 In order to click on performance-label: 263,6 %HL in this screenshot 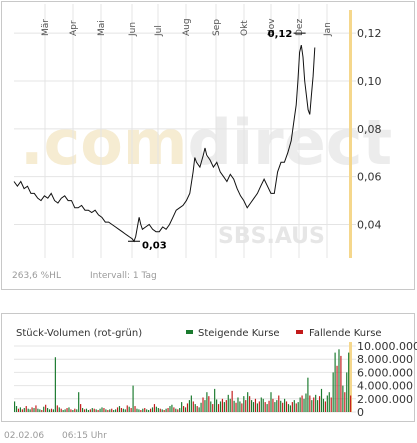, I will do `click(36, 276)`.